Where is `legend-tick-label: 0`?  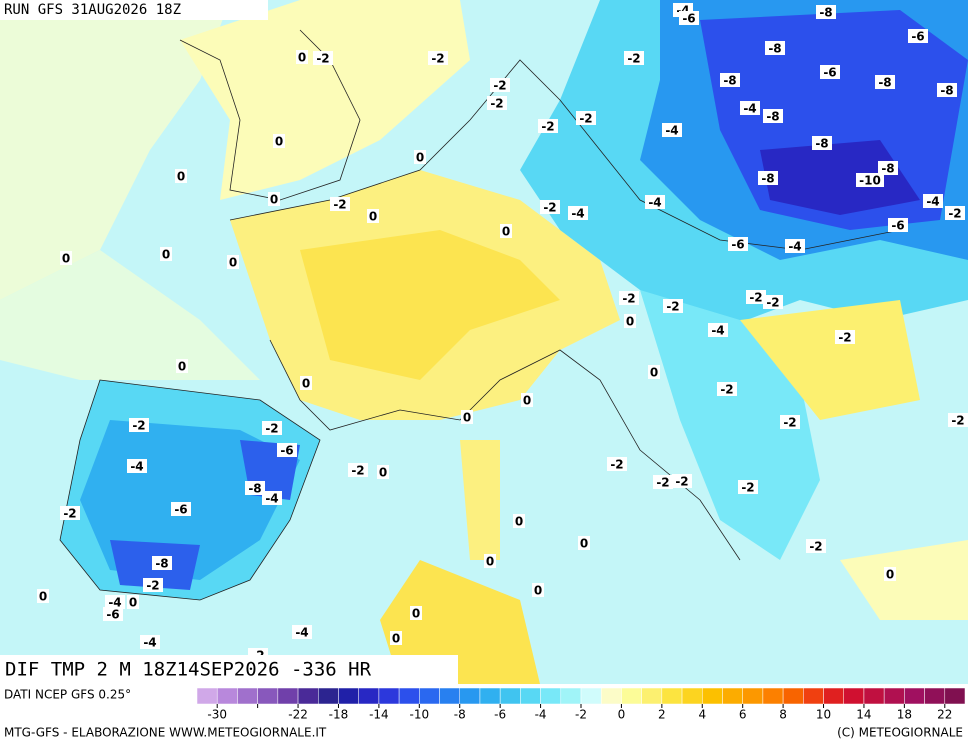 legend-tick-label: 0 is located at coordinates (622, 715).